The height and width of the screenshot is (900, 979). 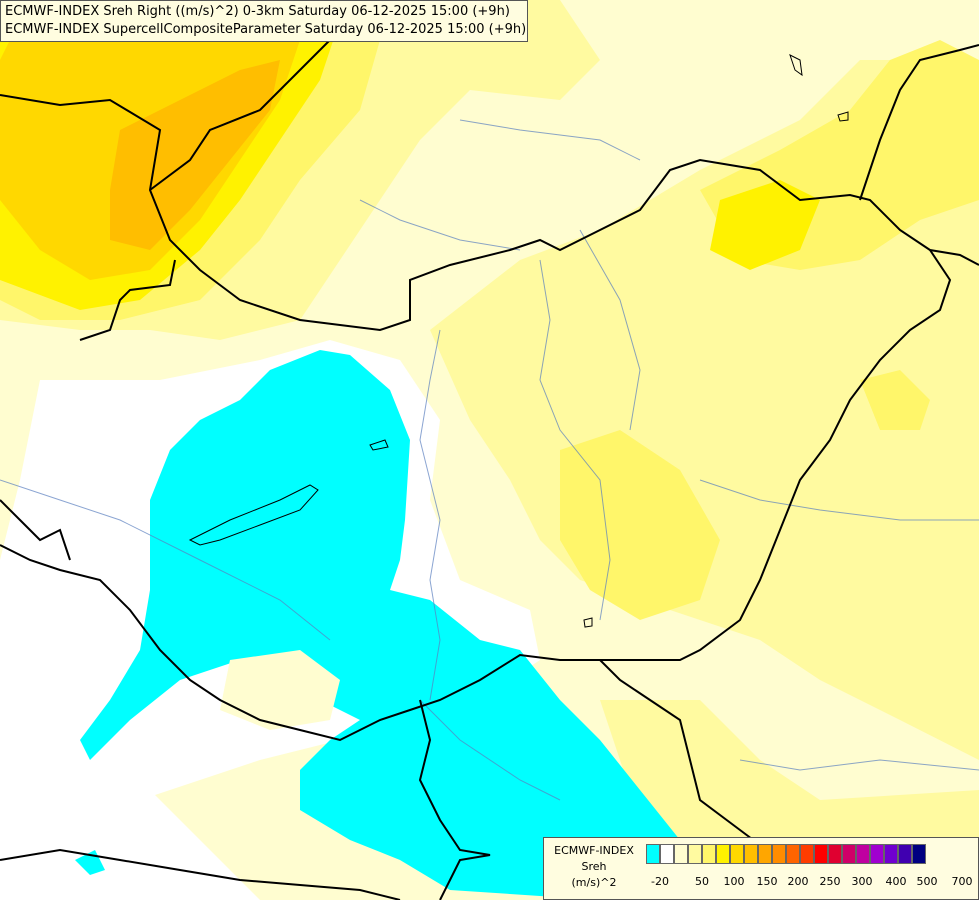 I want to click on legend-label-line-1: ECMWF-INDEX, so click(x=594, y=850).